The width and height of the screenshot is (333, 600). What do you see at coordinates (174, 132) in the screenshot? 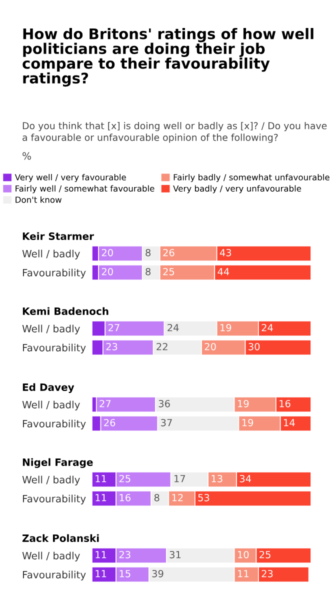
I see `text: Do you think that [x] is doing well or badly as [x]? / Do you have a favourable or unfavourable opinion of the following?` at bounding box center [174, 132].